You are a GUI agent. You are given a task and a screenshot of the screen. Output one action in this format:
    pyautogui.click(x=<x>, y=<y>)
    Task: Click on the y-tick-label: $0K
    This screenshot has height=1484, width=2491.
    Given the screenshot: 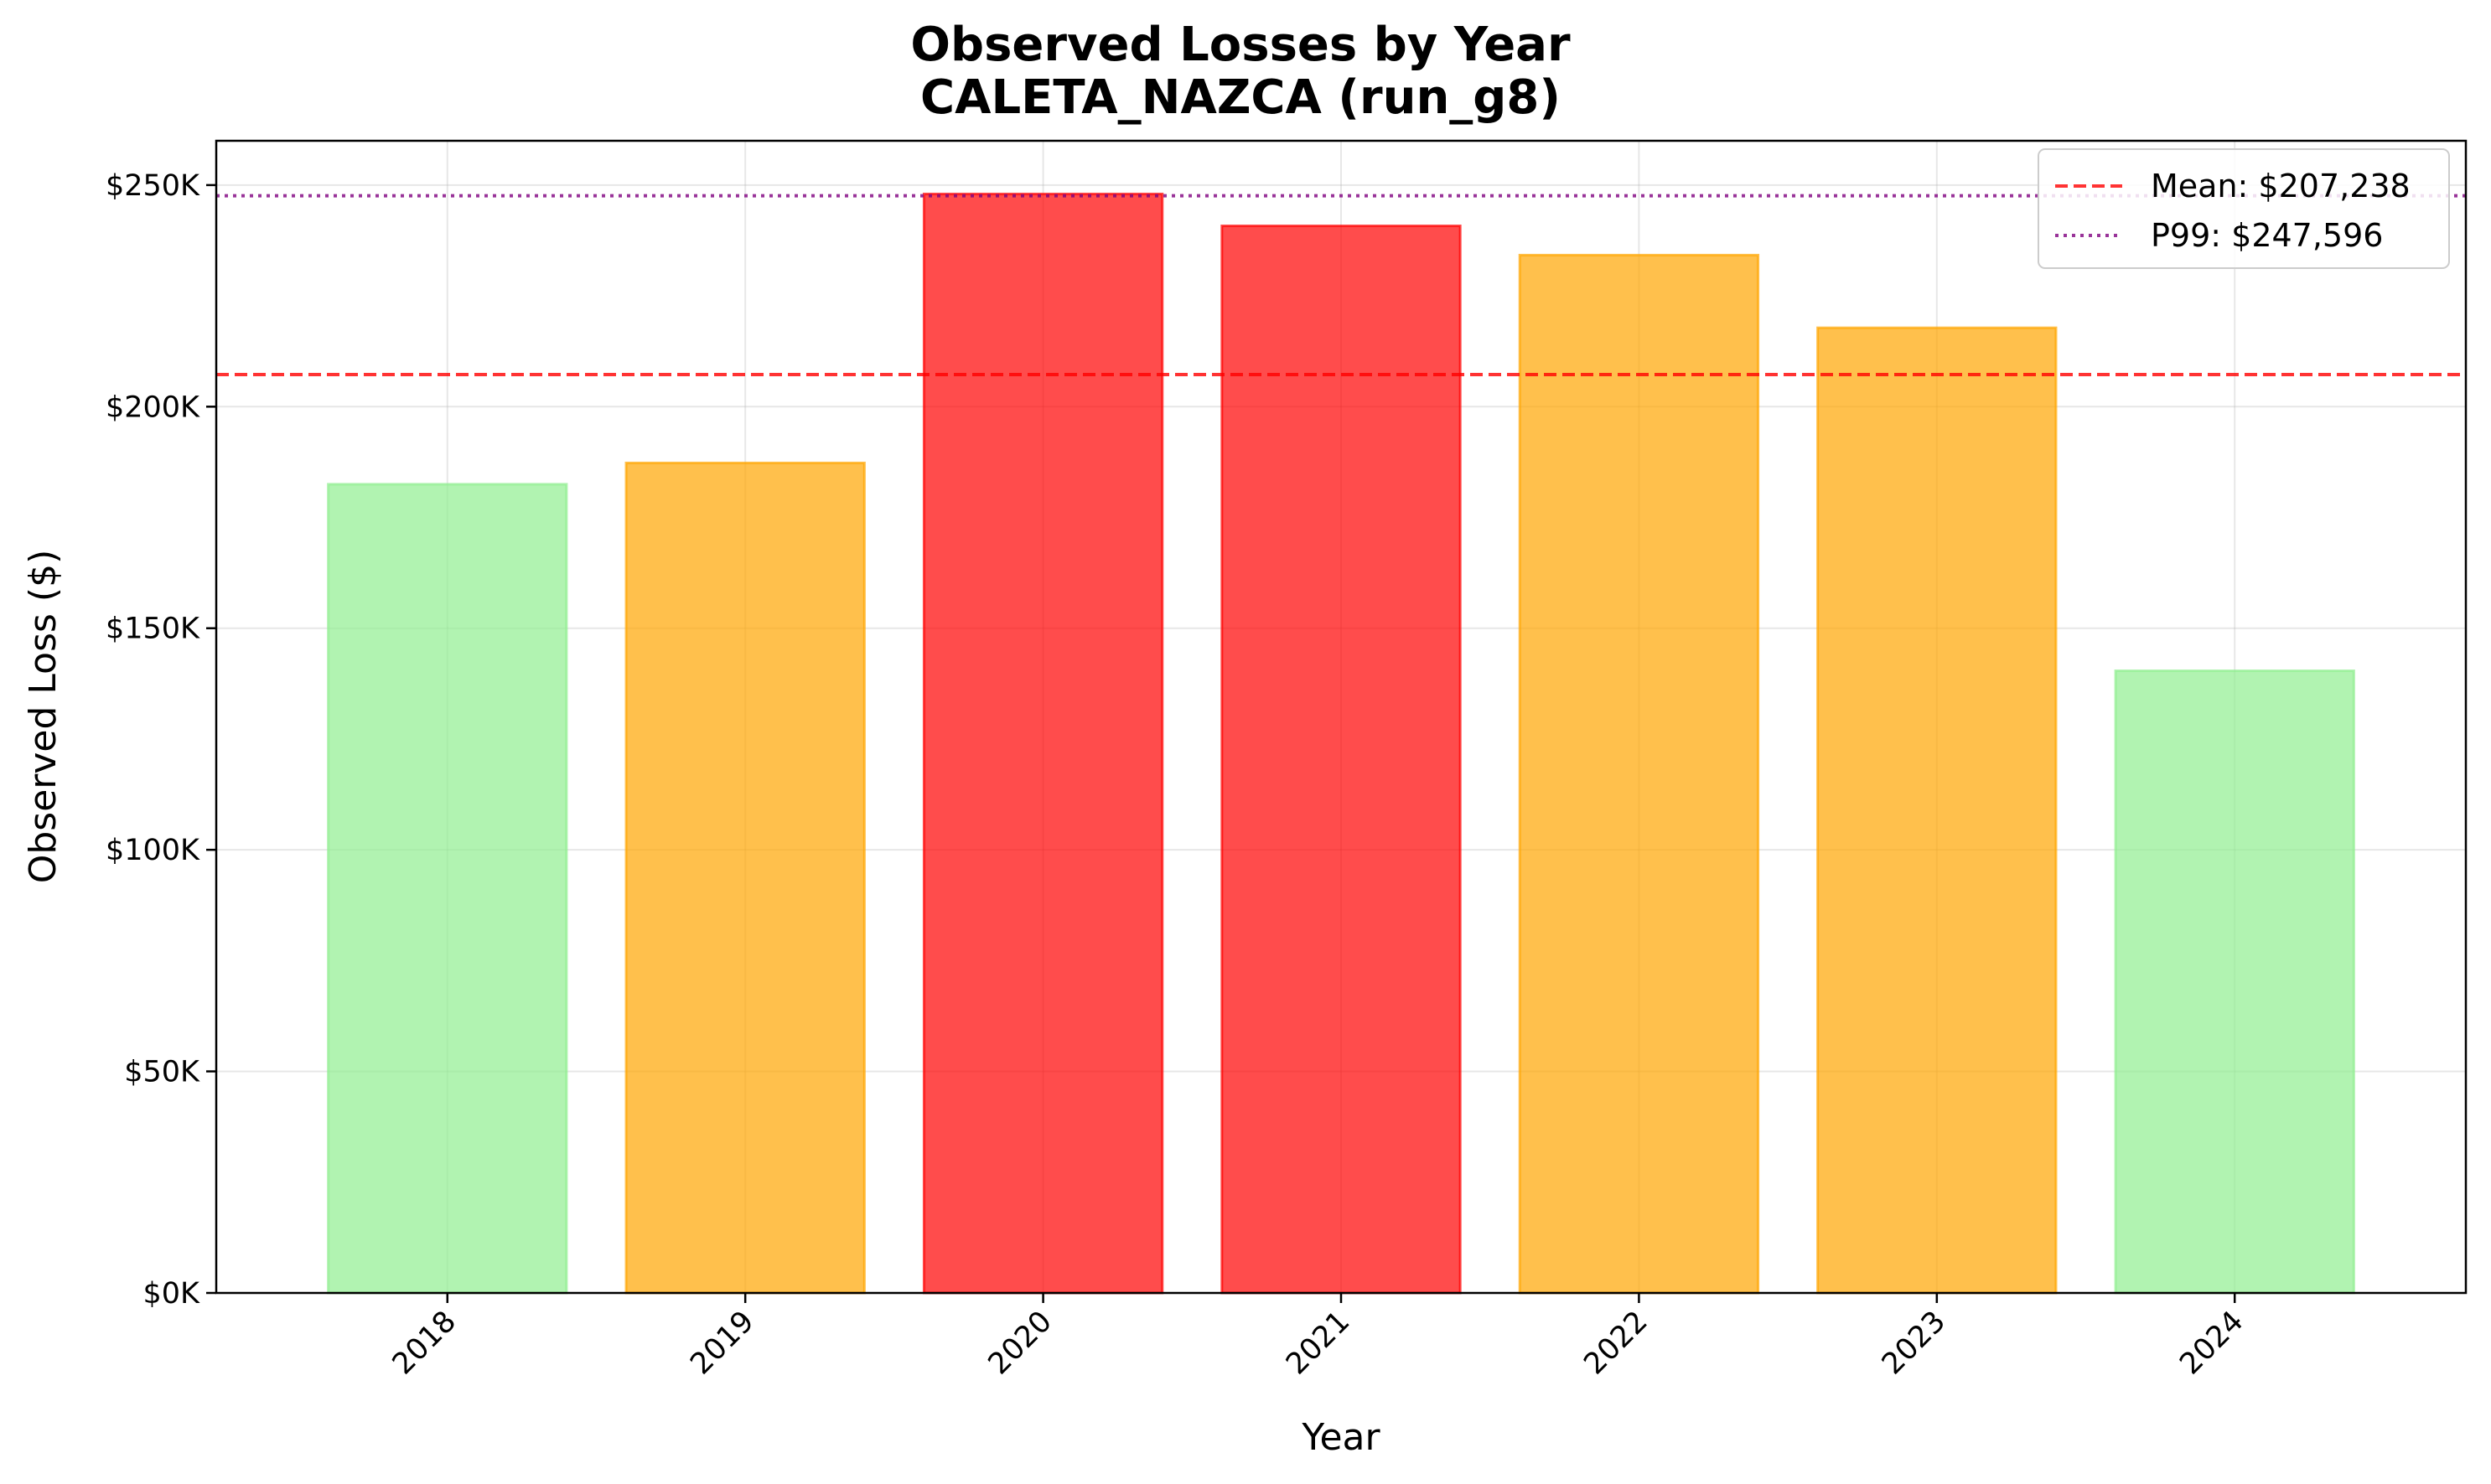 What is the action you would take?
    pyautogui.click(x=172, y=1294)
    